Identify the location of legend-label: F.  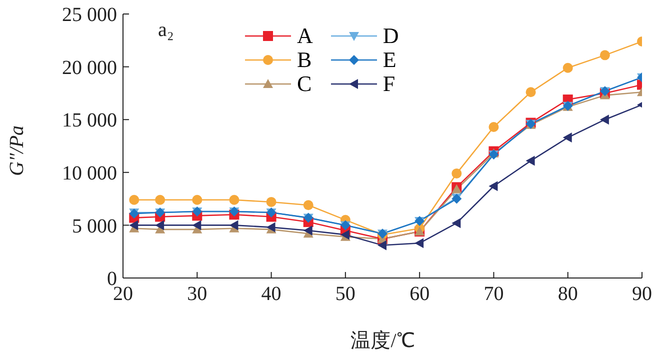
(389, 84).